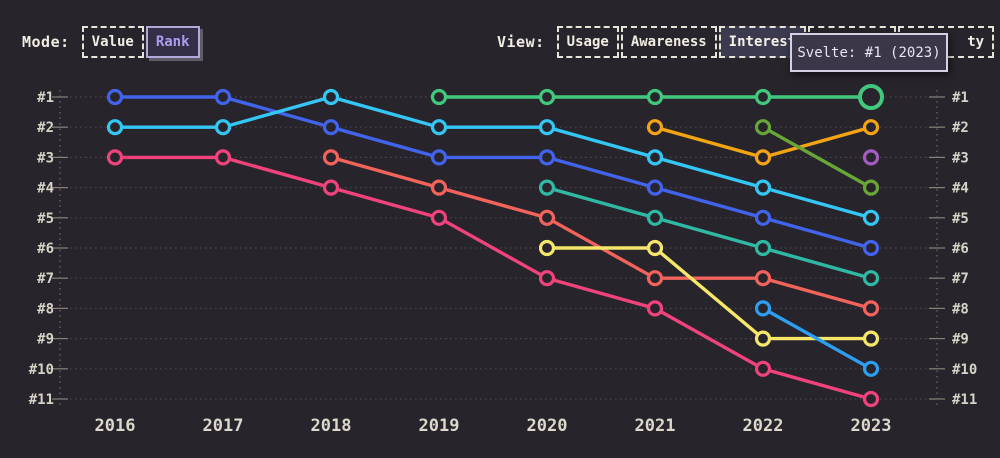  Describe the element at coordinates (41, 400) in the screenshot. I see `rank-label-left: #11` at that location.